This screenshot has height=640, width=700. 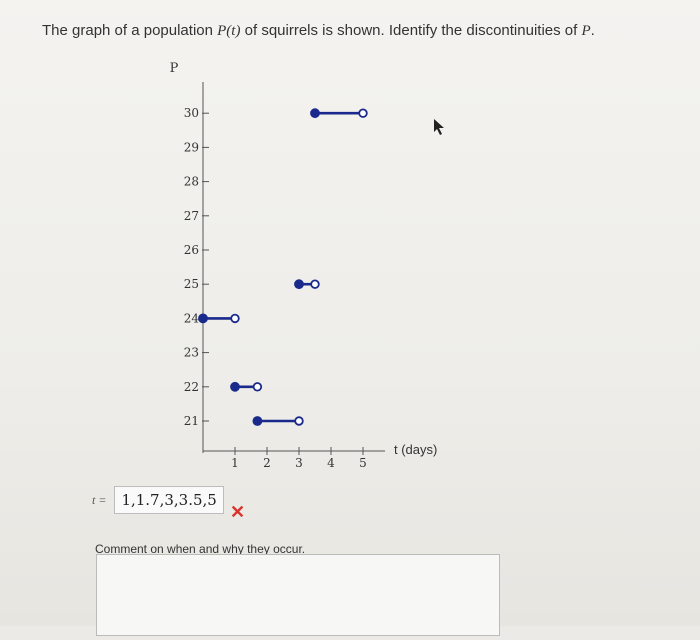 What do you see at coordinates (439, 127) in the screenshot?
I see `mouse-cursor-icon` at bounding box center [439, 127].